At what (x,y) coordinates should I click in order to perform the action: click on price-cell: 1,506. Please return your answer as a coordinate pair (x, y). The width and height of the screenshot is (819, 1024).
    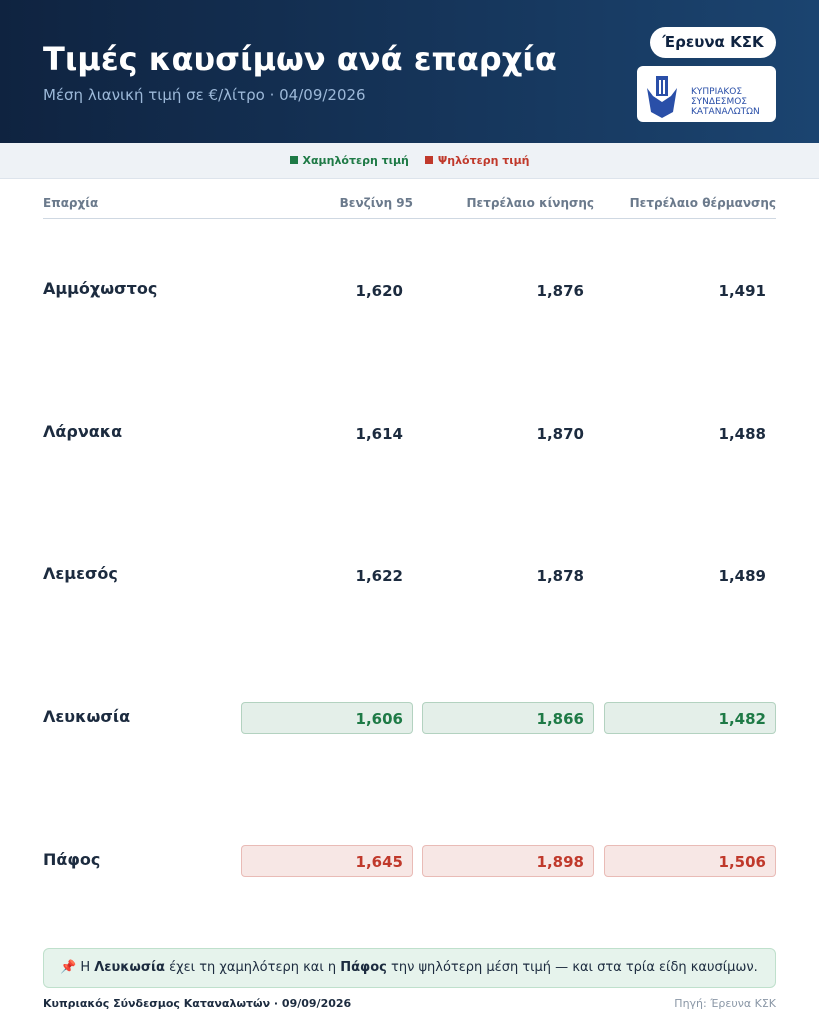
    Looking at the image, I should click on (690, 861).